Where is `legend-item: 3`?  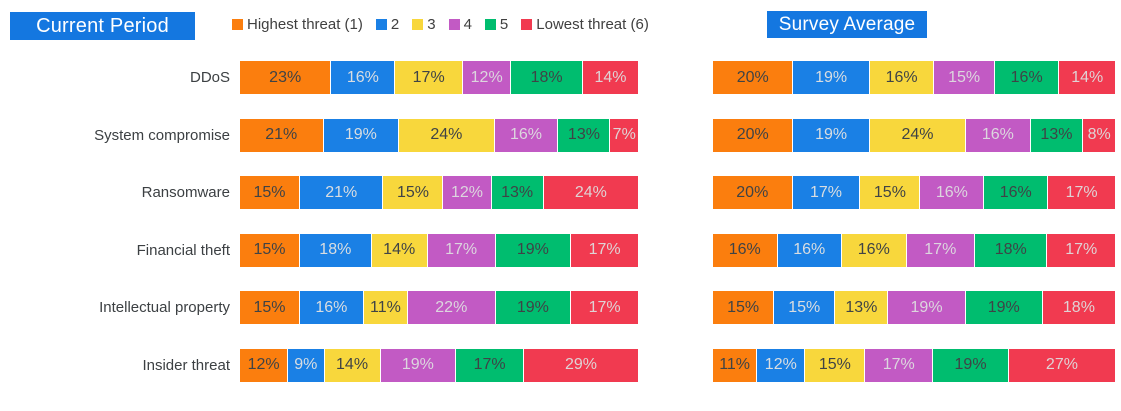 legend-item: 3 is located at coordinates (424, 24).